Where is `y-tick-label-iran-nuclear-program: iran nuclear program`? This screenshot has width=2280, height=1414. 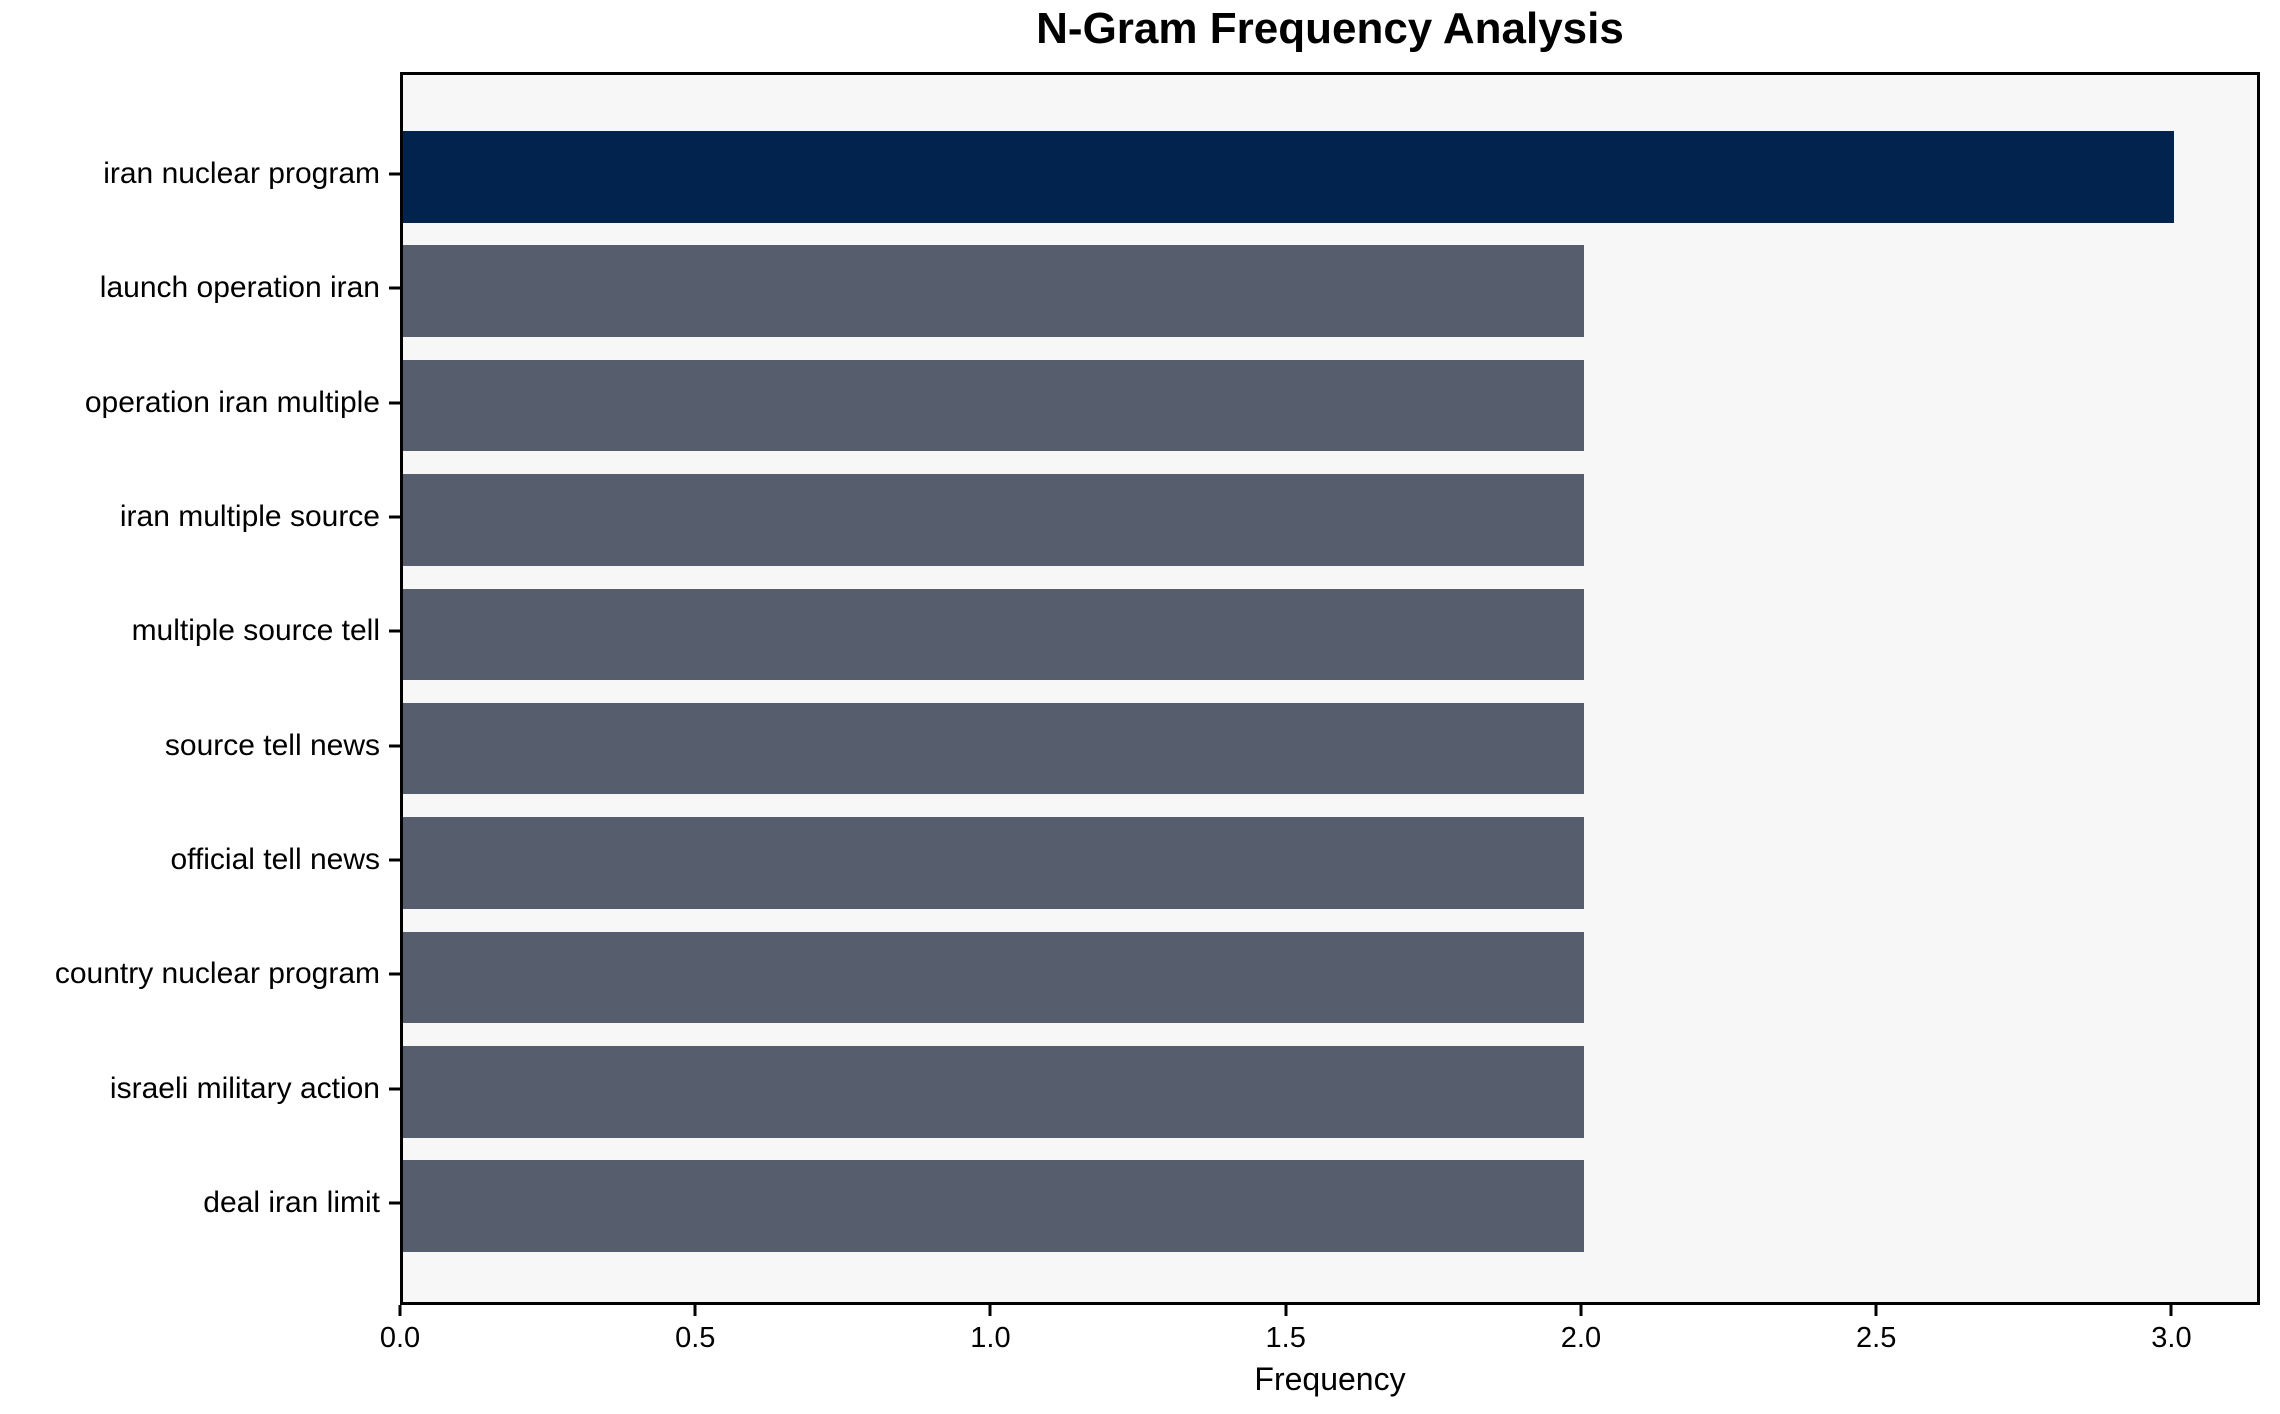 y-tick-label-iran-nuclear-program: iran nuclear program is located at coordinates (241, 173).